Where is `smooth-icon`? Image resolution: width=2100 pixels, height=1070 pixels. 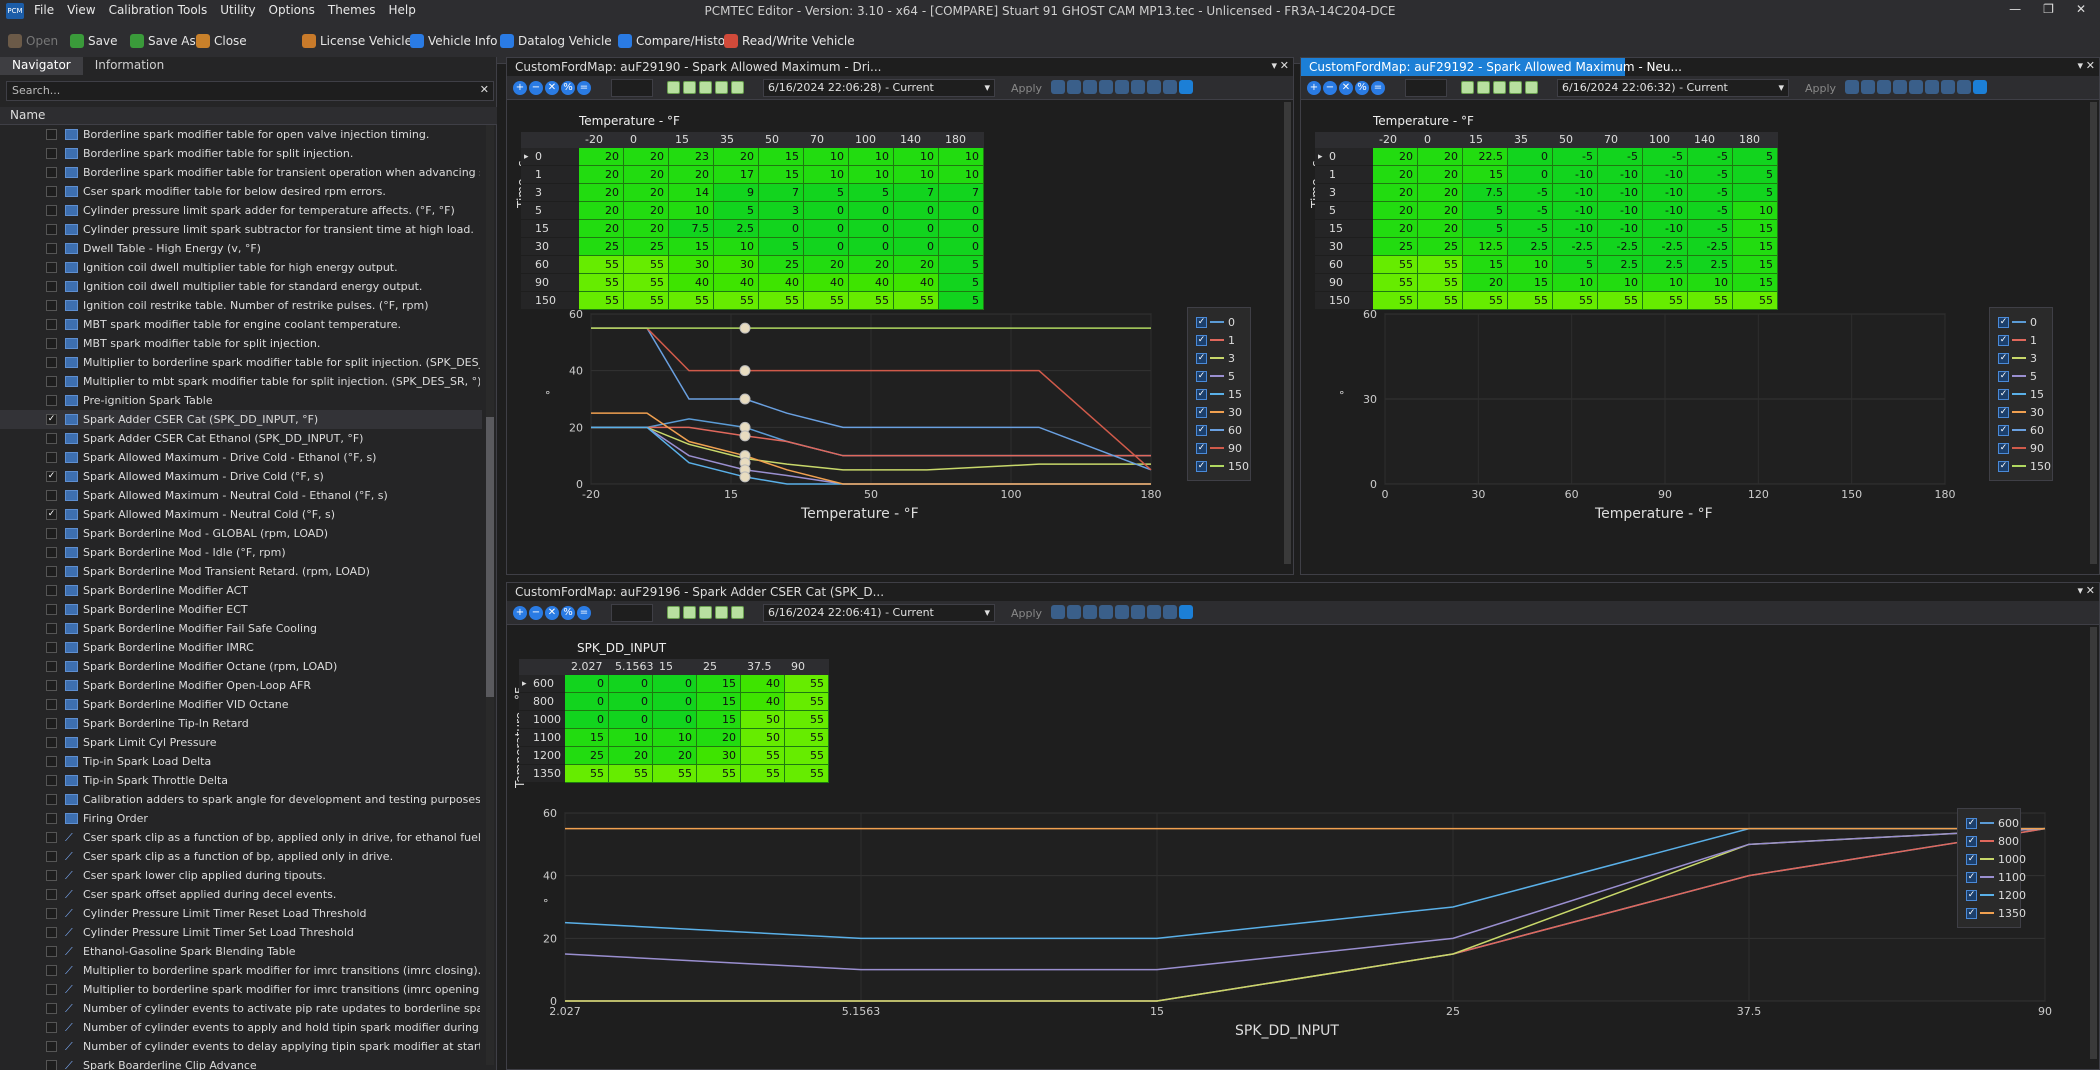
smooth-icon is located at coordinates (1515, 87).